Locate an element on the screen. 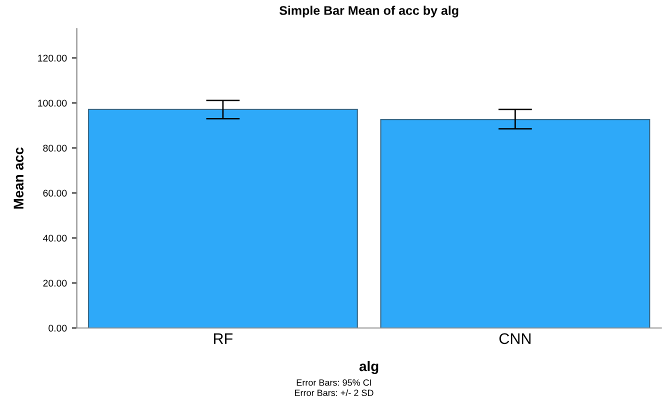 Image resolution: width=668 pixels, height=410 pixels. x-tick-label: RF is located at coordinates (223, 338).